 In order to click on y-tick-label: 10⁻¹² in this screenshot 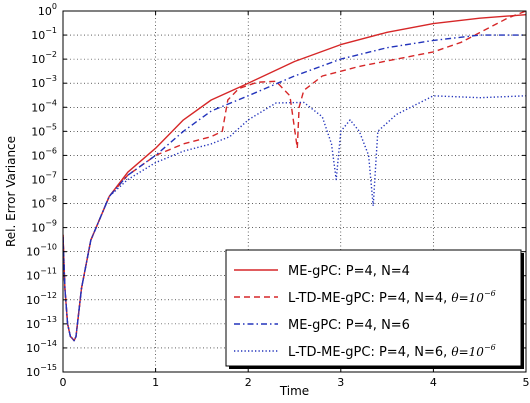, I will do `click(41, 299)`.